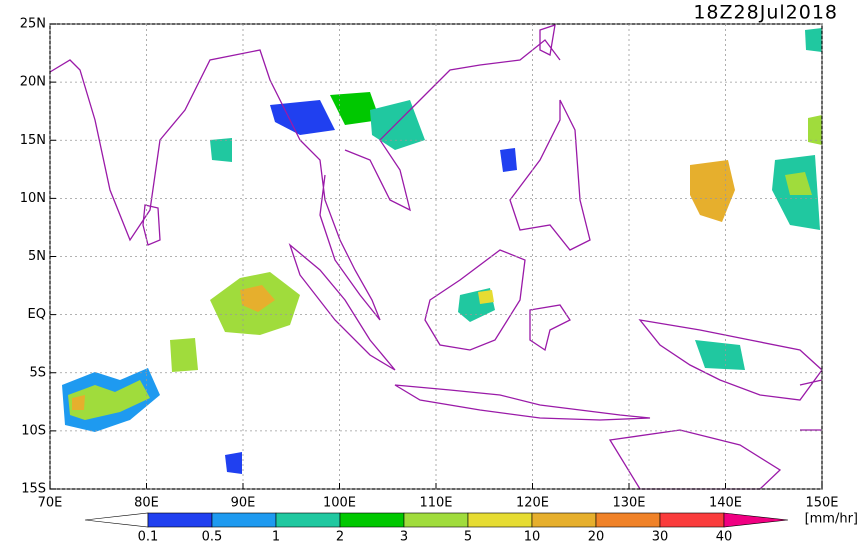 Image resolution: width=864 pixels, height=544 pixels. I want to click on colorbar-label: 40, so click(724, 537).